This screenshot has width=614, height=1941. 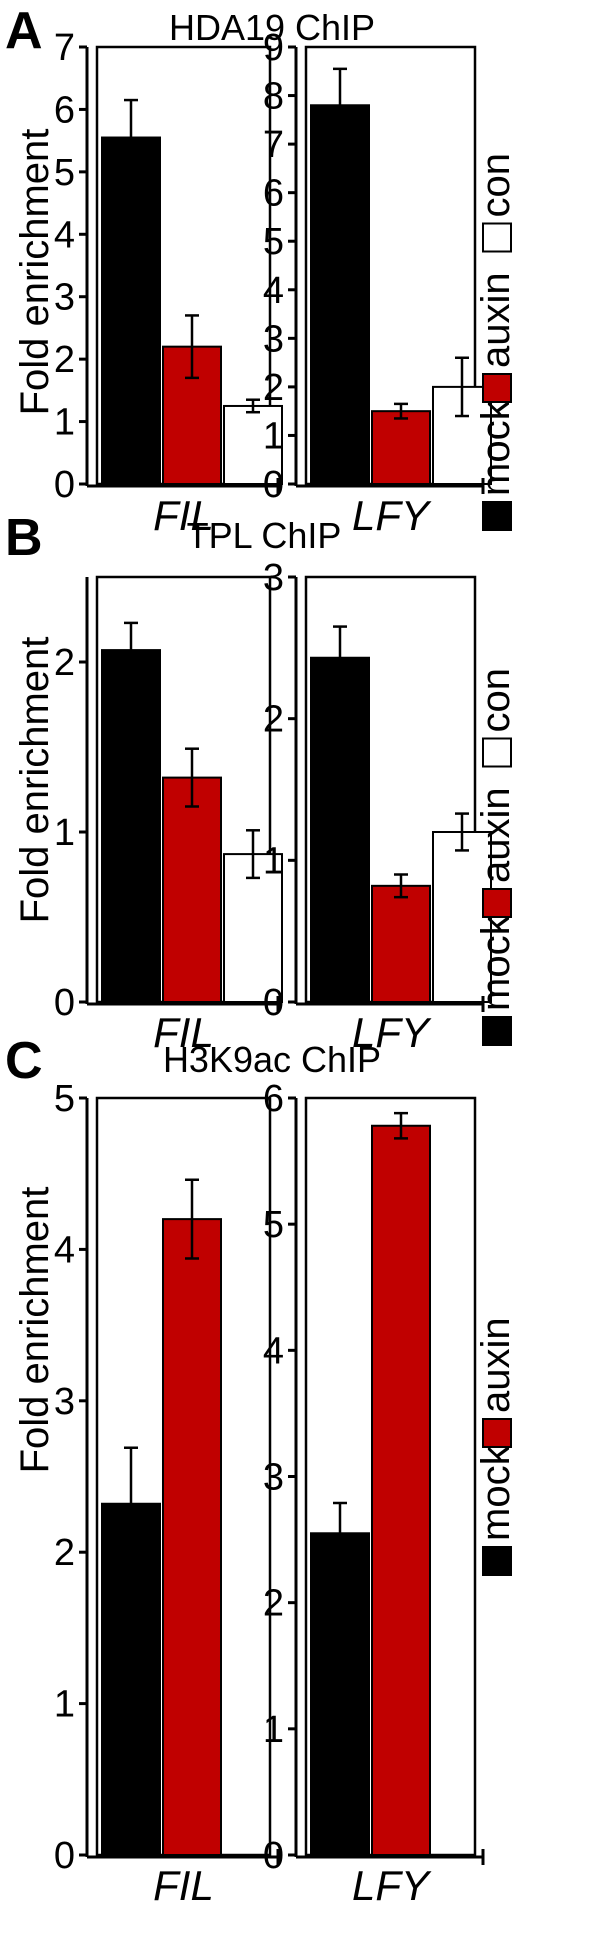 I want to click on panel-letter: B, so click(x=24, y=538).